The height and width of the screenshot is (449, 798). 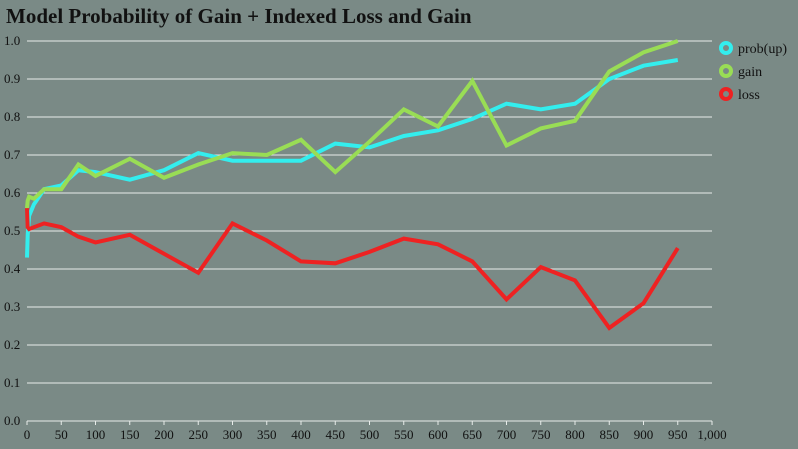 What do you see at coordinates (12, 40) in the screenshot?
I see `y-tick-label: 1.0` at bounding box center [12, 40].